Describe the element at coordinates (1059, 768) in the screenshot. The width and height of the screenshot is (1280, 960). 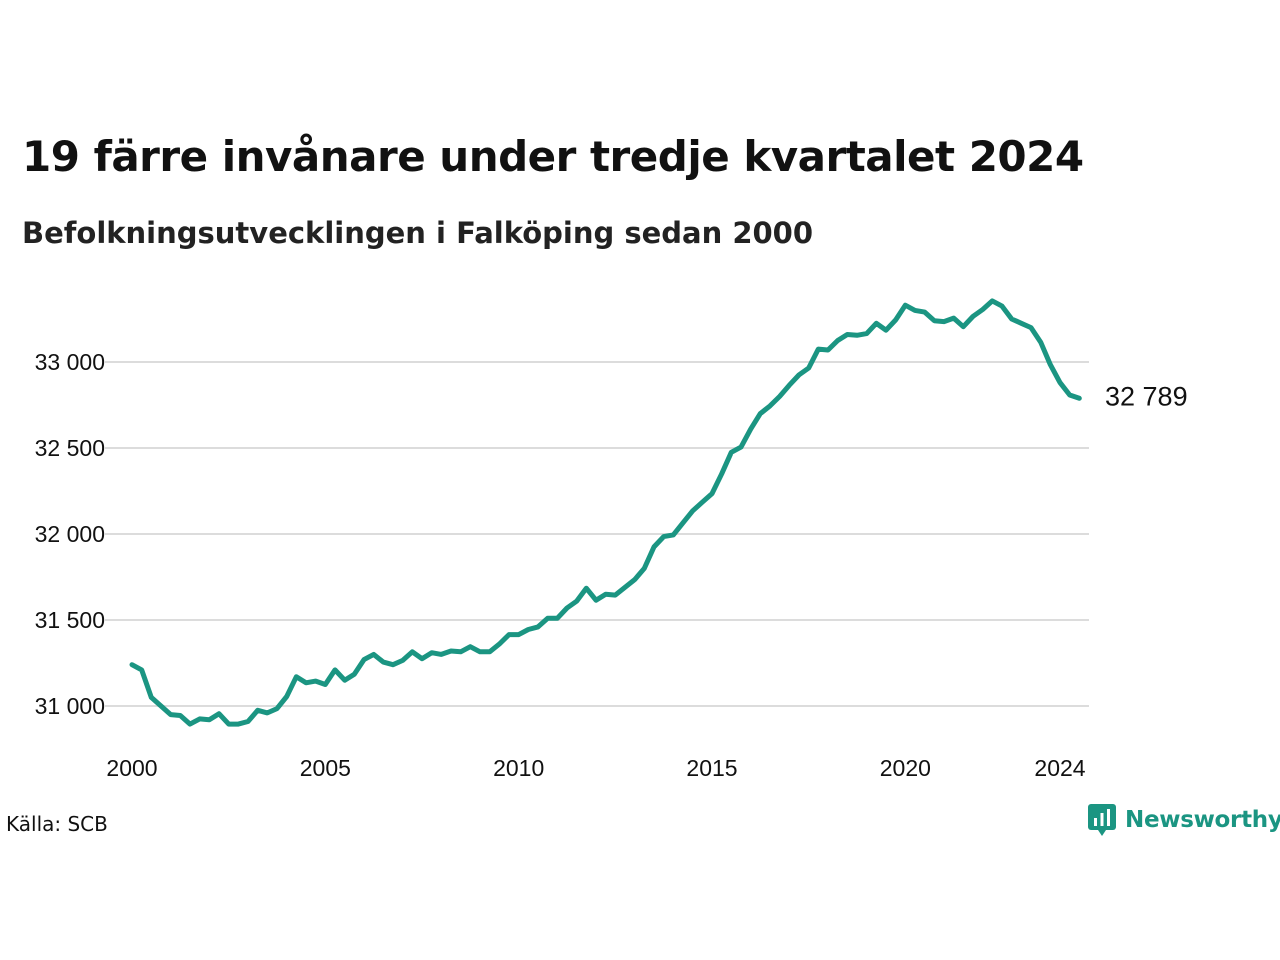
I see `x-tick-label: 2024` at that location.